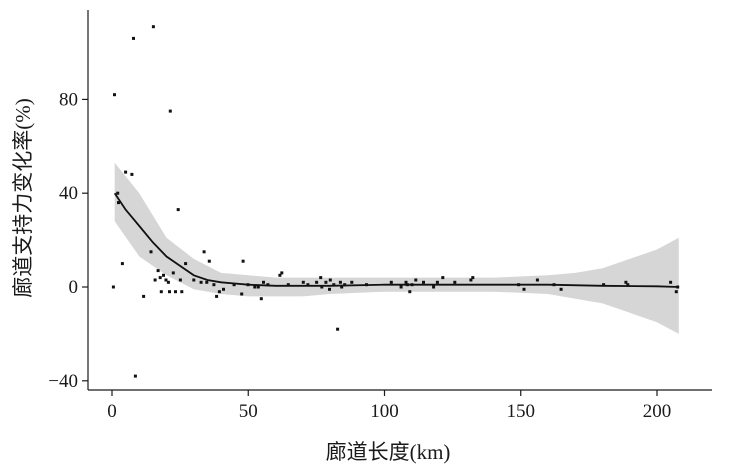 This screenshot has width=738, height=473. I want to click on x-tick-label: 100, so click(384, 411).